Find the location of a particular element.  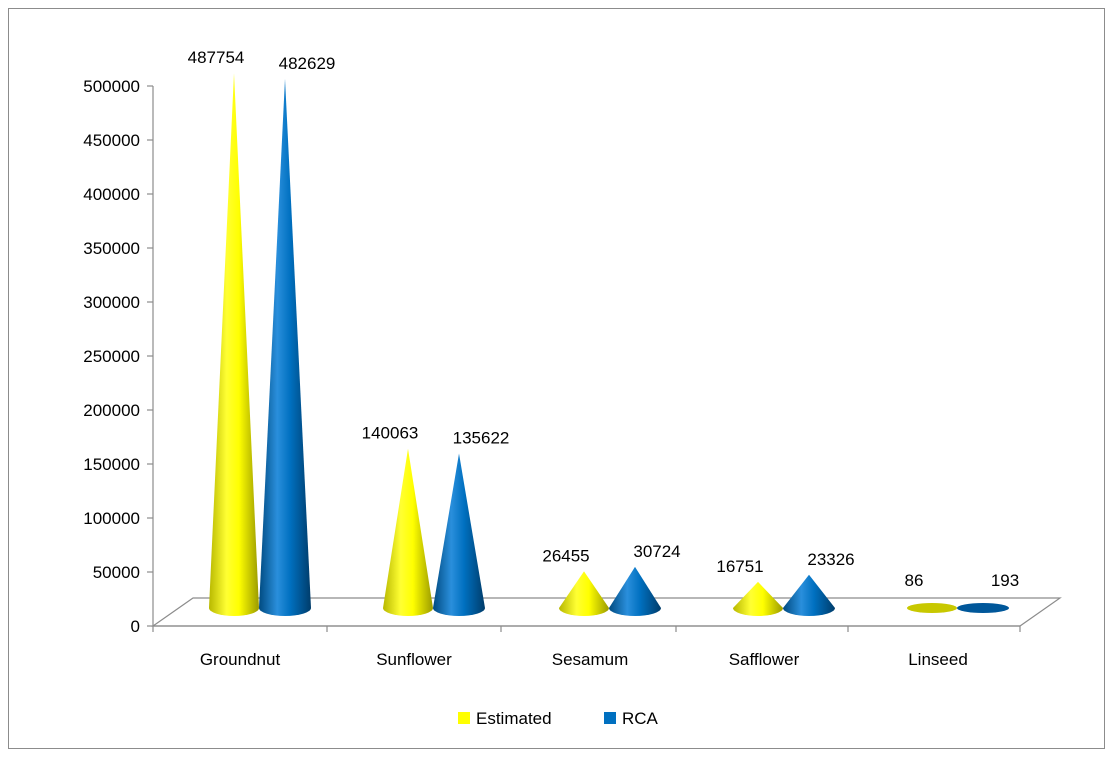

y-tick-label: 50000 is located at coordinates (116, 572).